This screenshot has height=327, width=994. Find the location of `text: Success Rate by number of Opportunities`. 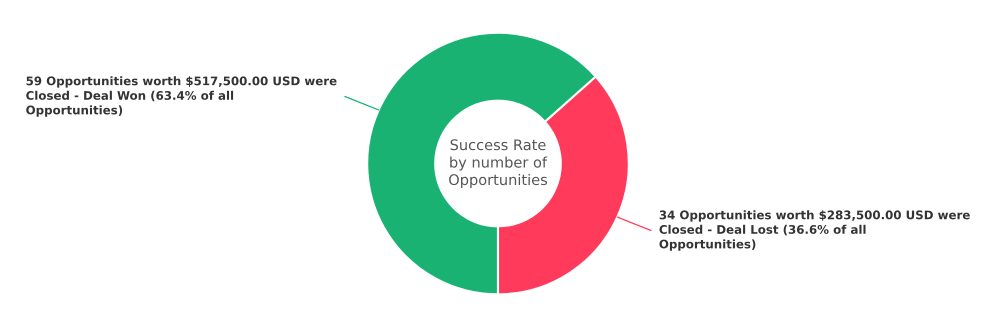

text: Success Rate by number of Opportunities is located at coordinates (498, 163).